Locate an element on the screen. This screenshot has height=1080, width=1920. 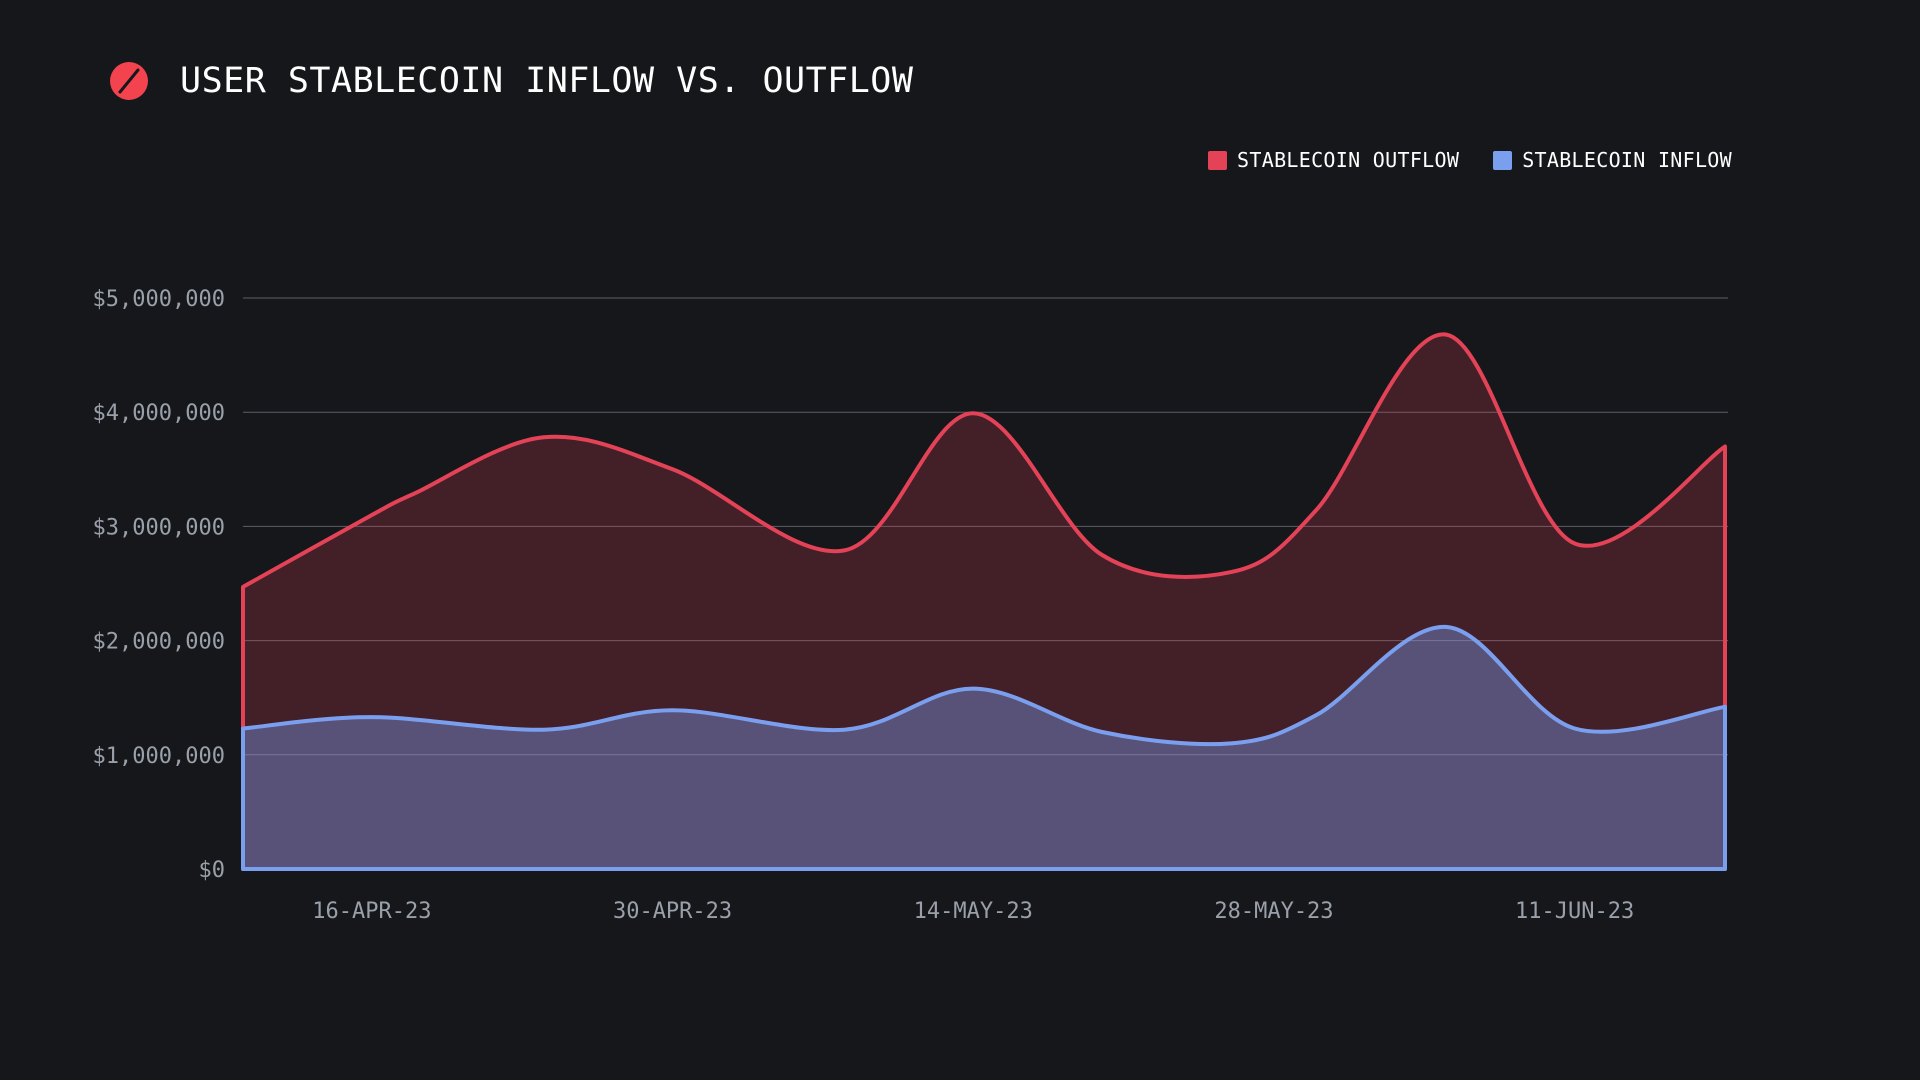
x-tick-label: 28-MAY-23 is located at coordinates (1273, 911).